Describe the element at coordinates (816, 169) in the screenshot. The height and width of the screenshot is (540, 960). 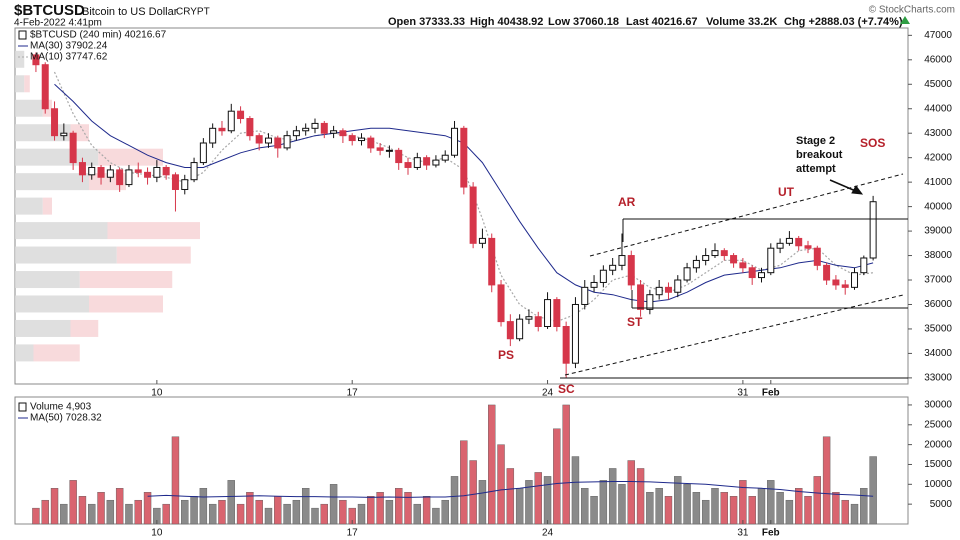
I see `note: attempt` at that location.